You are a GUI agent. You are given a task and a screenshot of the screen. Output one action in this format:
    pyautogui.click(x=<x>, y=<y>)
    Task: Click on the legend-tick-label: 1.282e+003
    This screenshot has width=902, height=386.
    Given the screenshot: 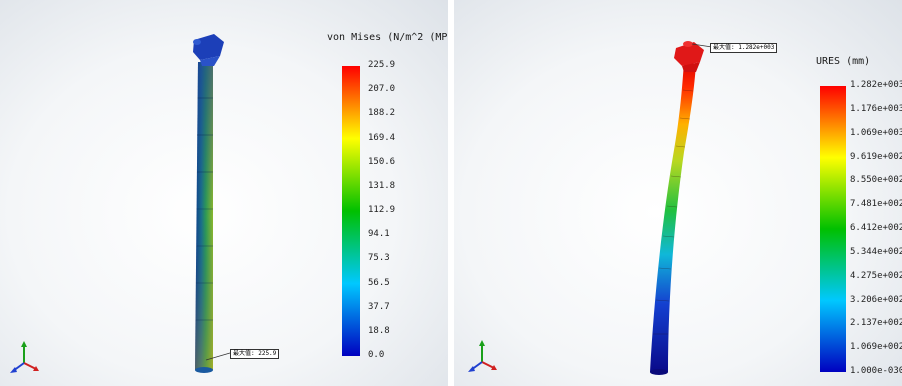 What is the action you would take?
    pyautogui.click(x=876, y=85)
    